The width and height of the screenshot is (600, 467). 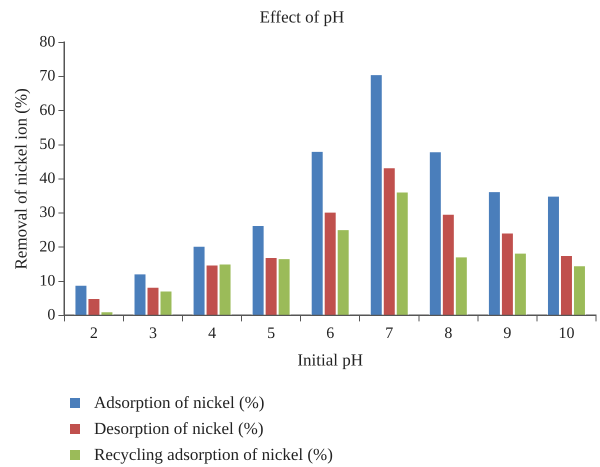 I want to click on y-tick-label: 50, so click(x=47, y=144).